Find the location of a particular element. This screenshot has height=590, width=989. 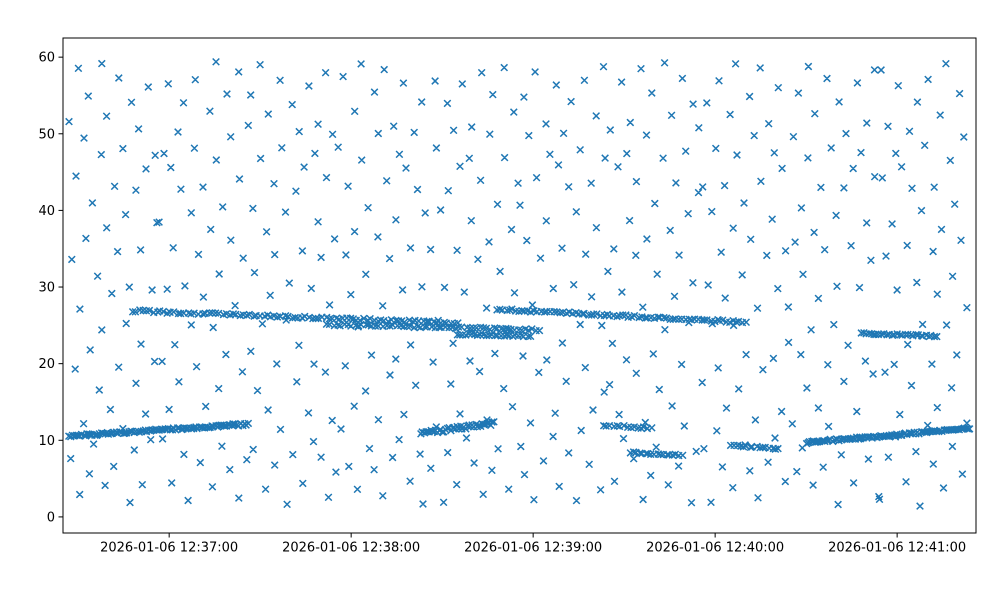

y-tick-label: 60 is located at coordinates (46, 58).